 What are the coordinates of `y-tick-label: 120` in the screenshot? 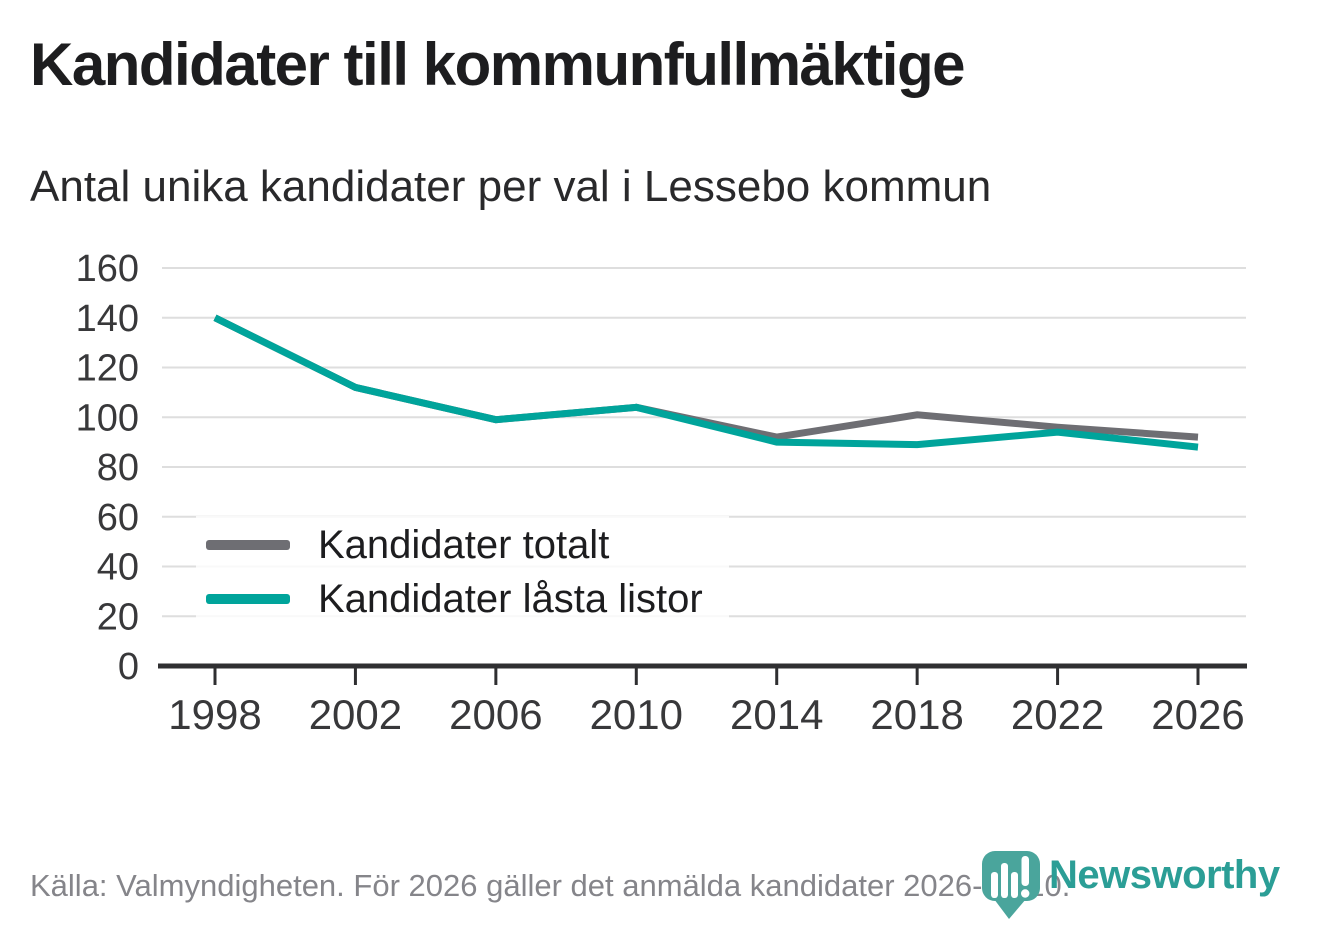 It's located at (107, 369).